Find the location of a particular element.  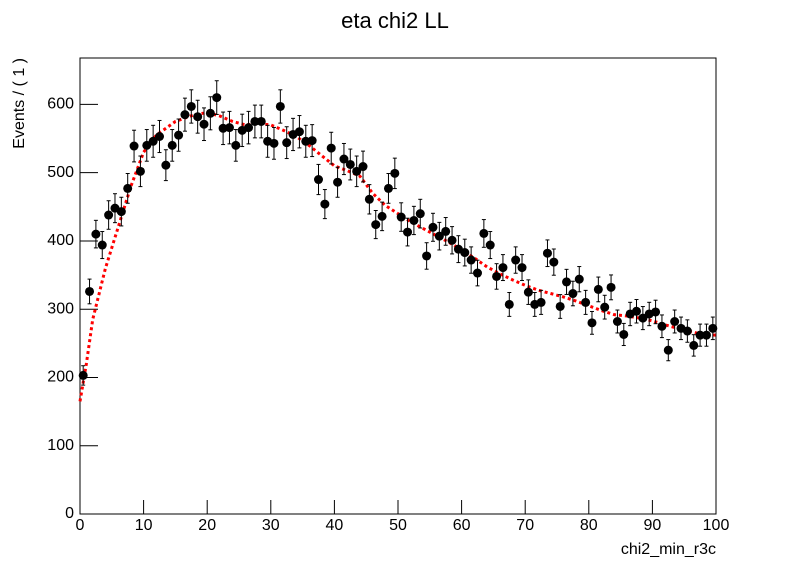

y-tick-label: 500 is located at coordinates (60, 172).